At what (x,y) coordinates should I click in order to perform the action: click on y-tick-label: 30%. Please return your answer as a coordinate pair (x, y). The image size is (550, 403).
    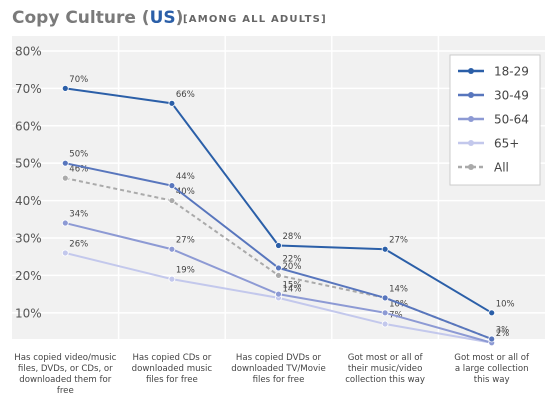
    Looking at the image, I should click on (28, 239).